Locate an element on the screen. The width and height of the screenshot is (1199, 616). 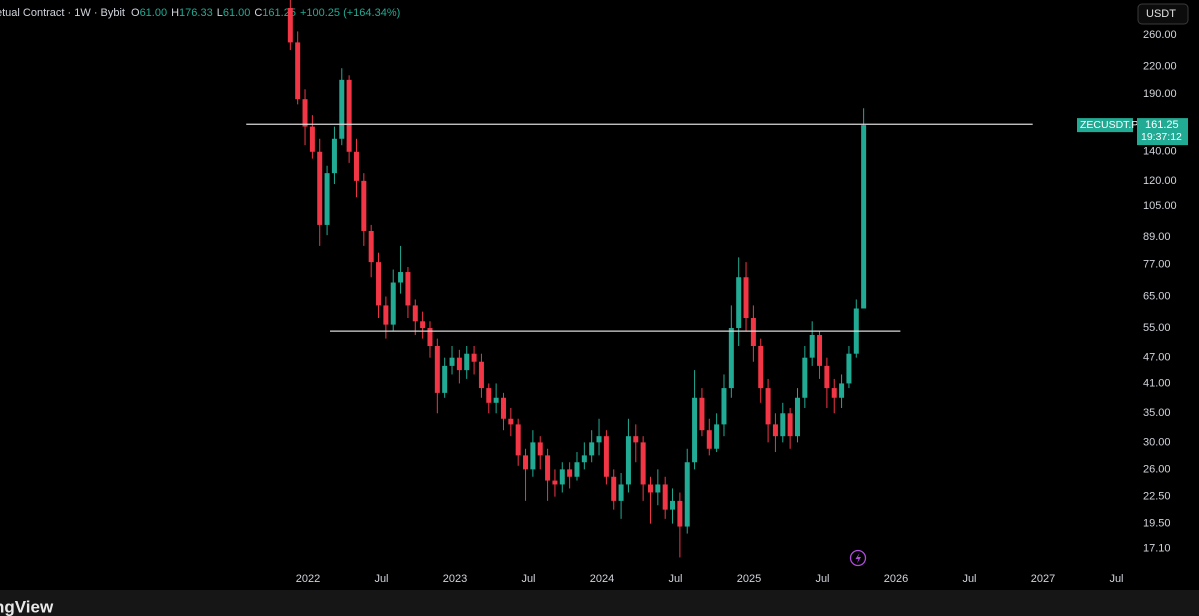
footer is located at coordinates (599, 603).